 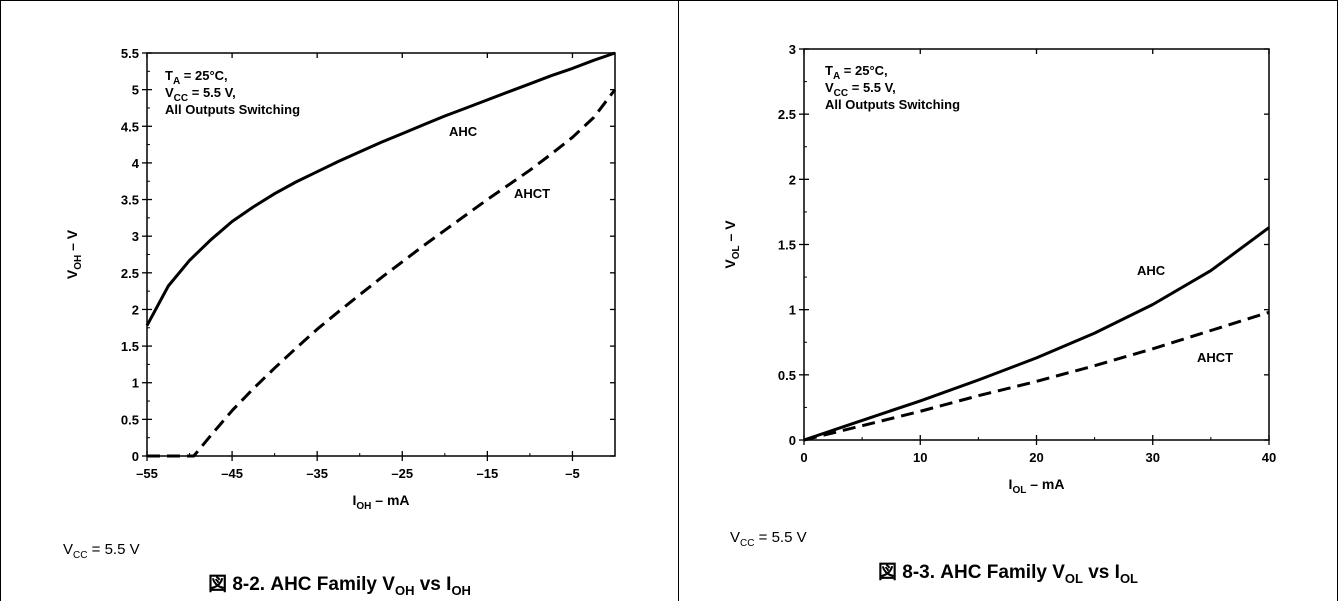 I want to click on series-line-ahct, so click(x=1036, y=376).